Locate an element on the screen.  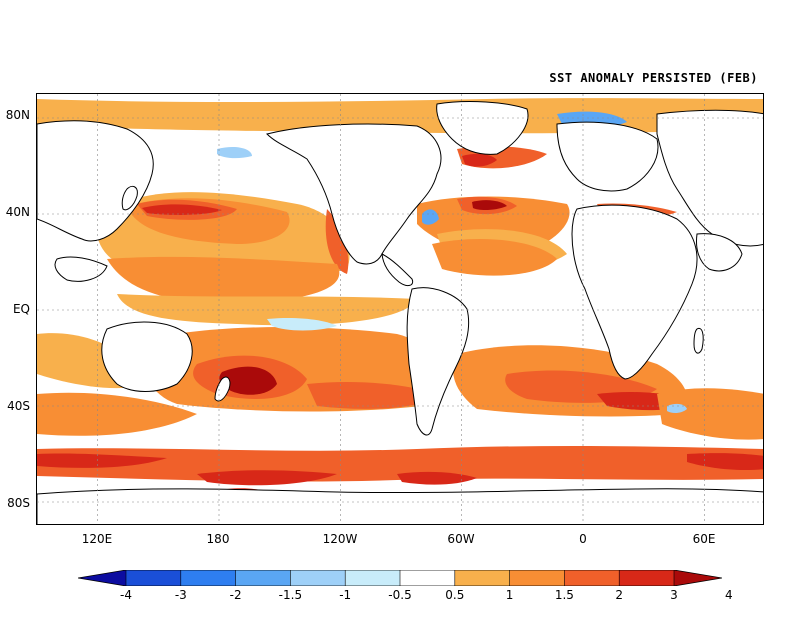
colorbar-label: -4 is located at coordinates (126, 595).